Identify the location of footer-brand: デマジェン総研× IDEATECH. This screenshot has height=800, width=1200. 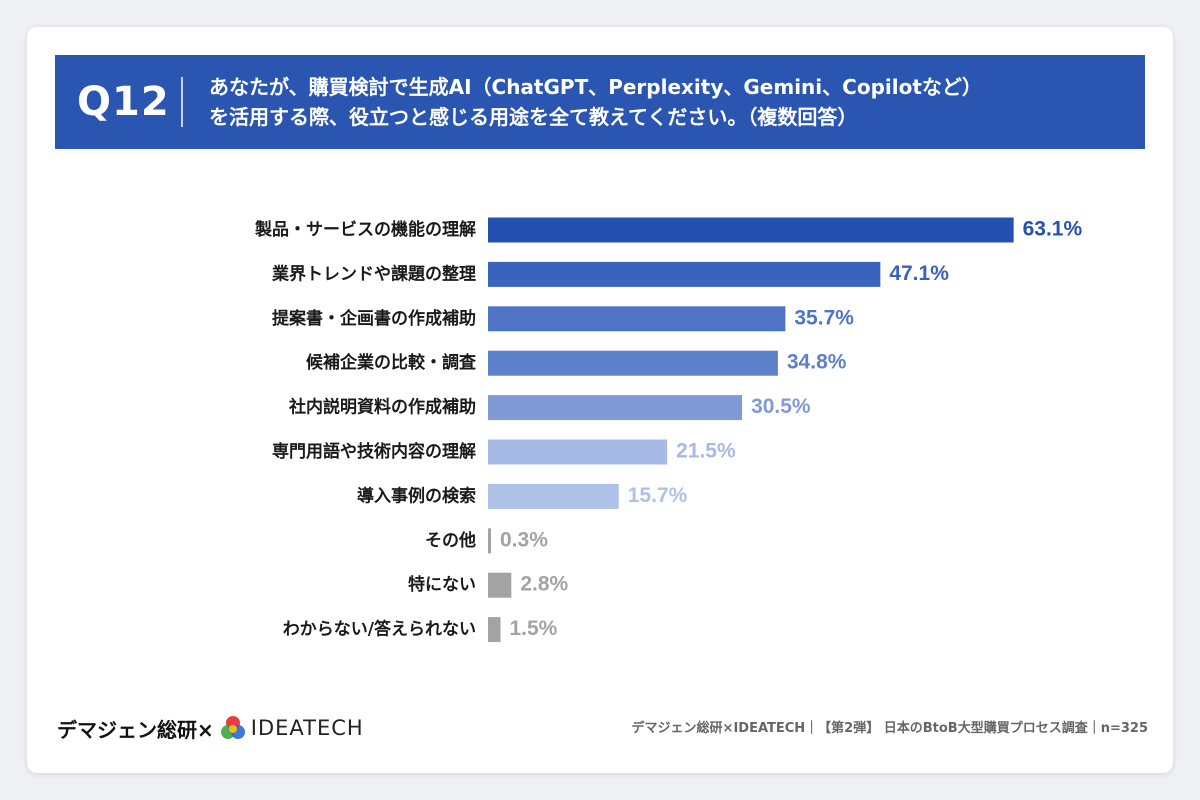
(210, 728).